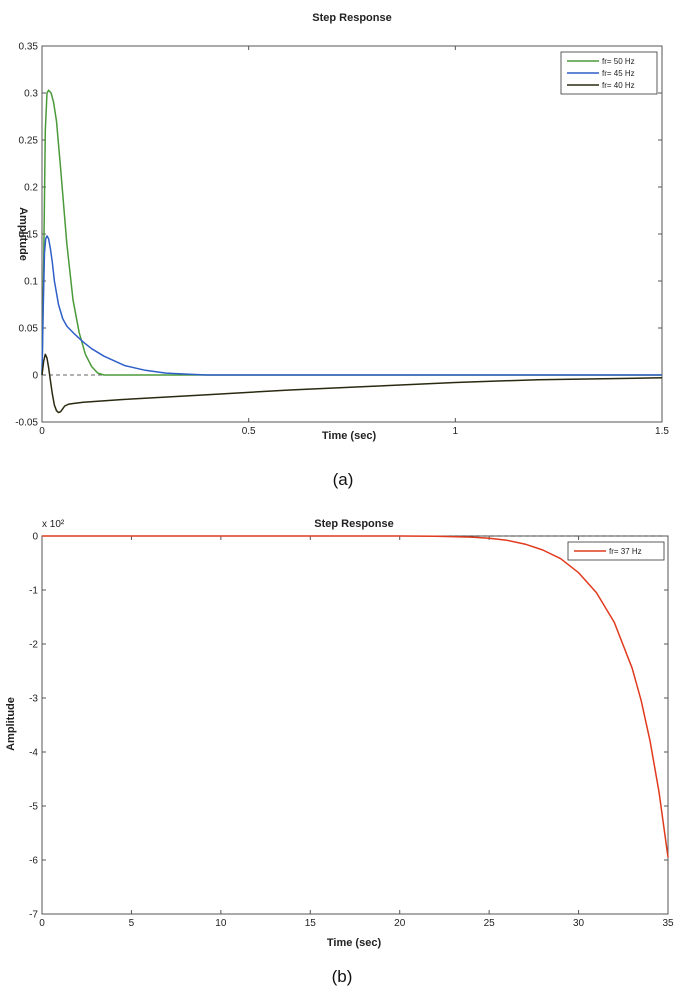 The image size is (690, 998). Describe the element at coordinates (618, 61) in the screenshot. I see `legend-label: fr= 50 Hz` at that location.